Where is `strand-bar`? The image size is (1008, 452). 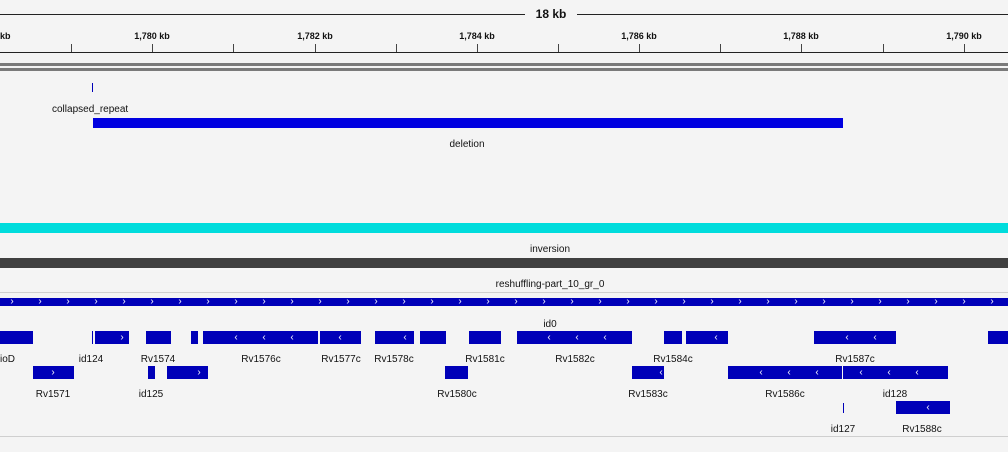
strand-bar is located at coordinates (504, 302).